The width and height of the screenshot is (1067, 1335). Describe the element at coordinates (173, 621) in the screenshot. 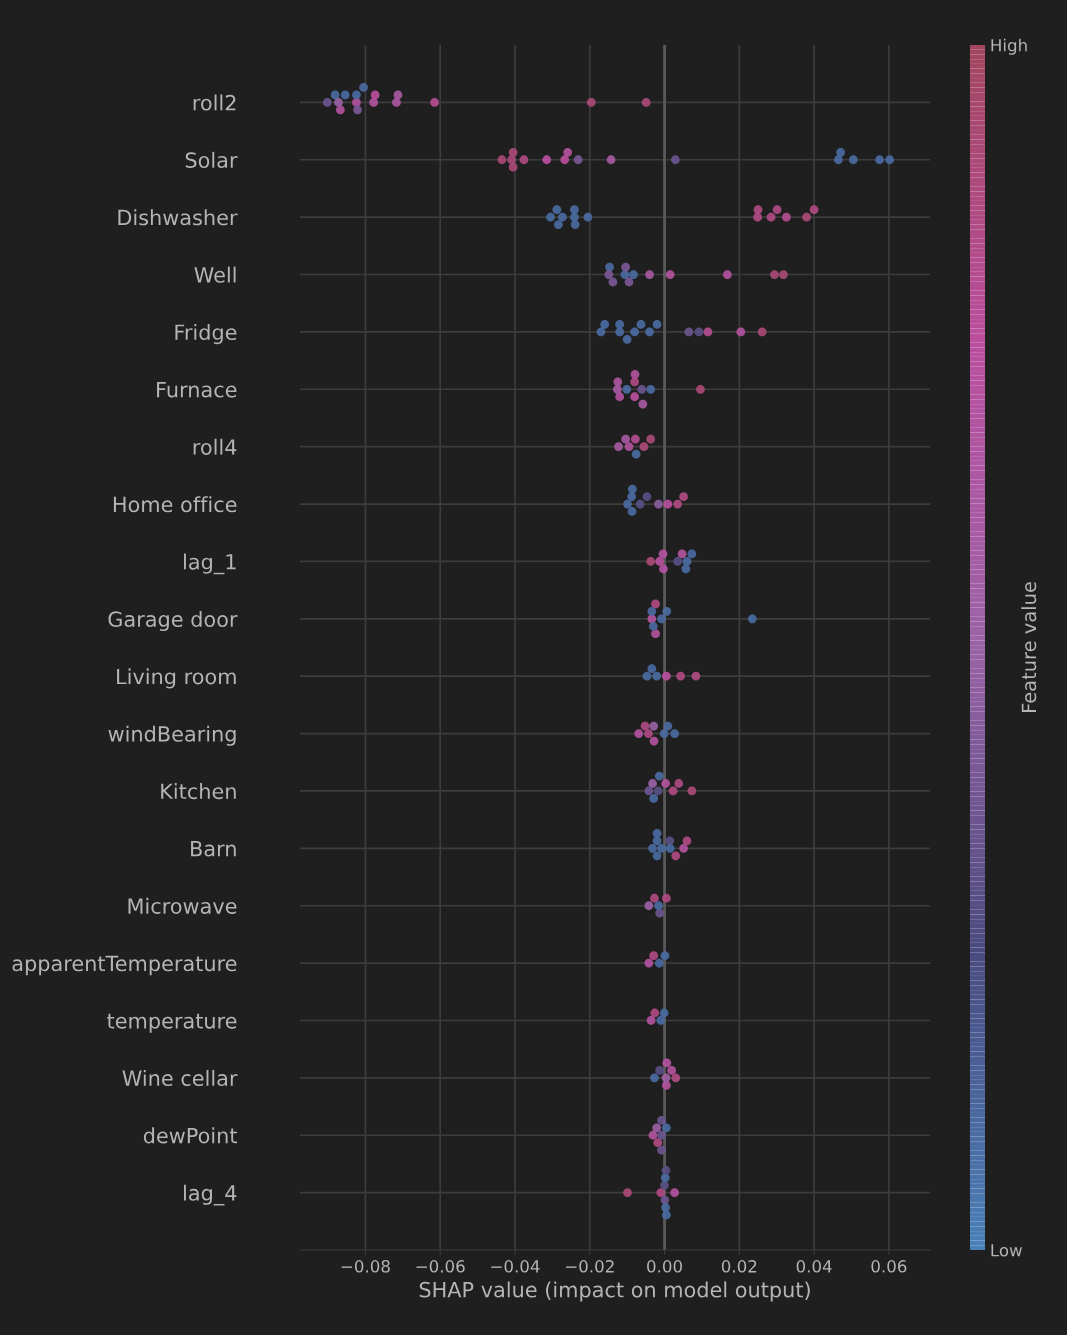

I see `y-tick-label: Garage door` at that location.